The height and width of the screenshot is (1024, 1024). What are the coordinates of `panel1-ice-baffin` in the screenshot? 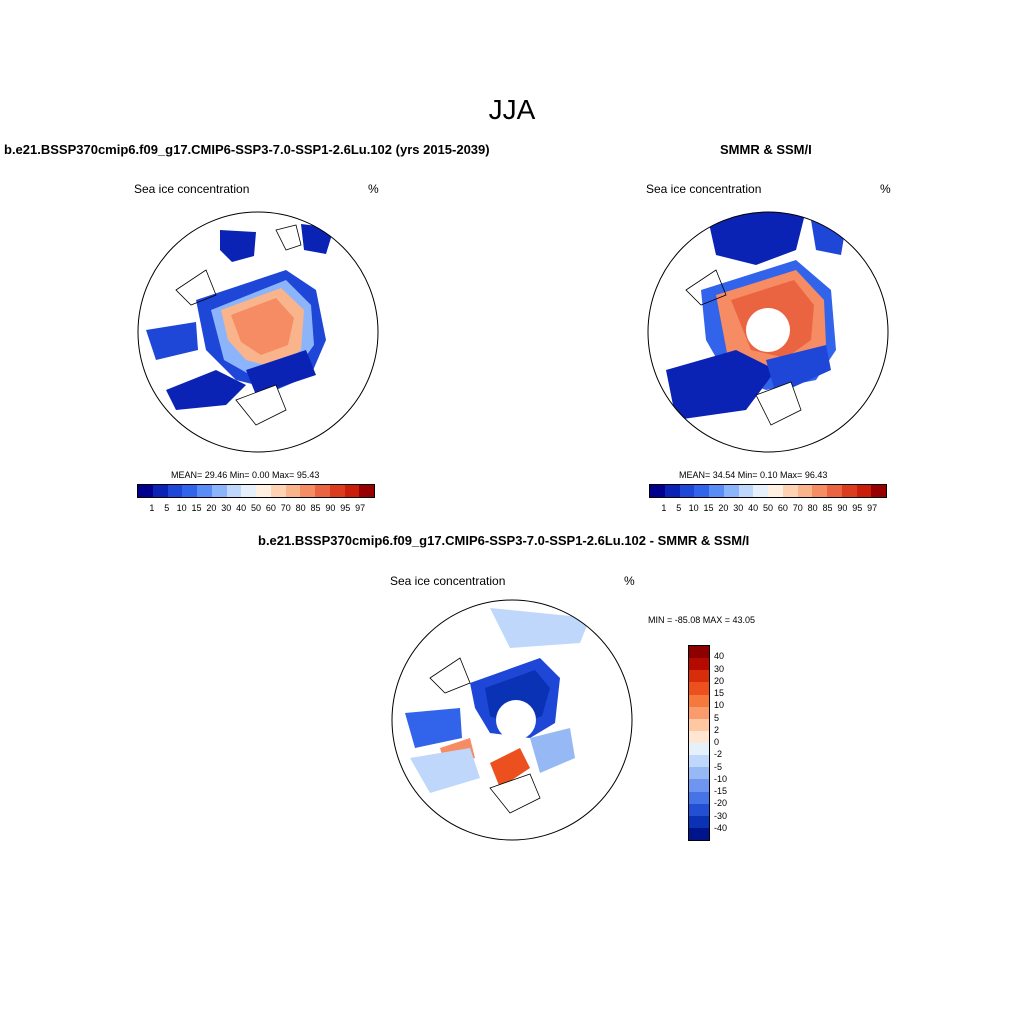 It's located at (238, 246).